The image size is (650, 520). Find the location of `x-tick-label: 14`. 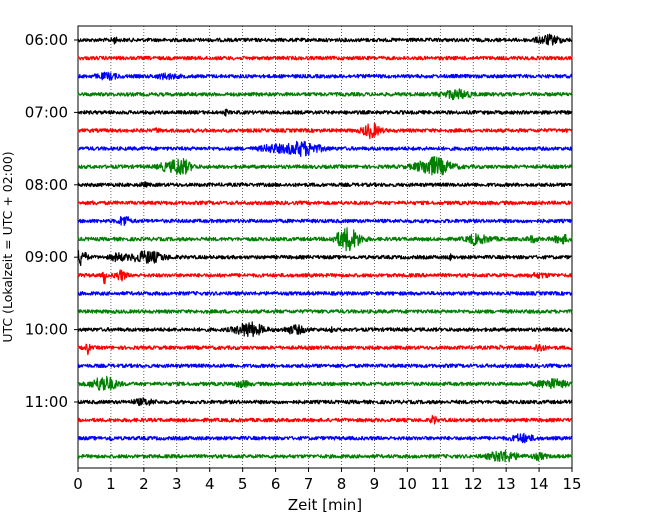

x-tick-label: 14 is located at coordinates (539, 484).